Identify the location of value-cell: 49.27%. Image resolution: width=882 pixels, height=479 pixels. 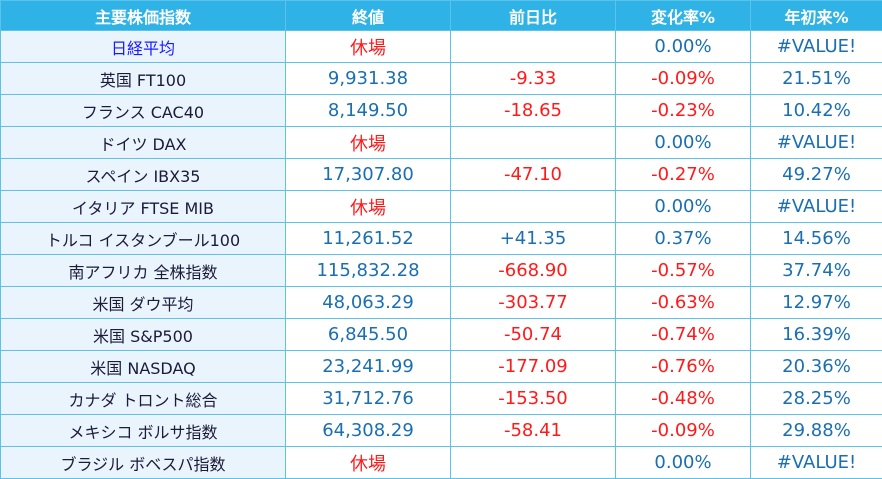
(816, 174).